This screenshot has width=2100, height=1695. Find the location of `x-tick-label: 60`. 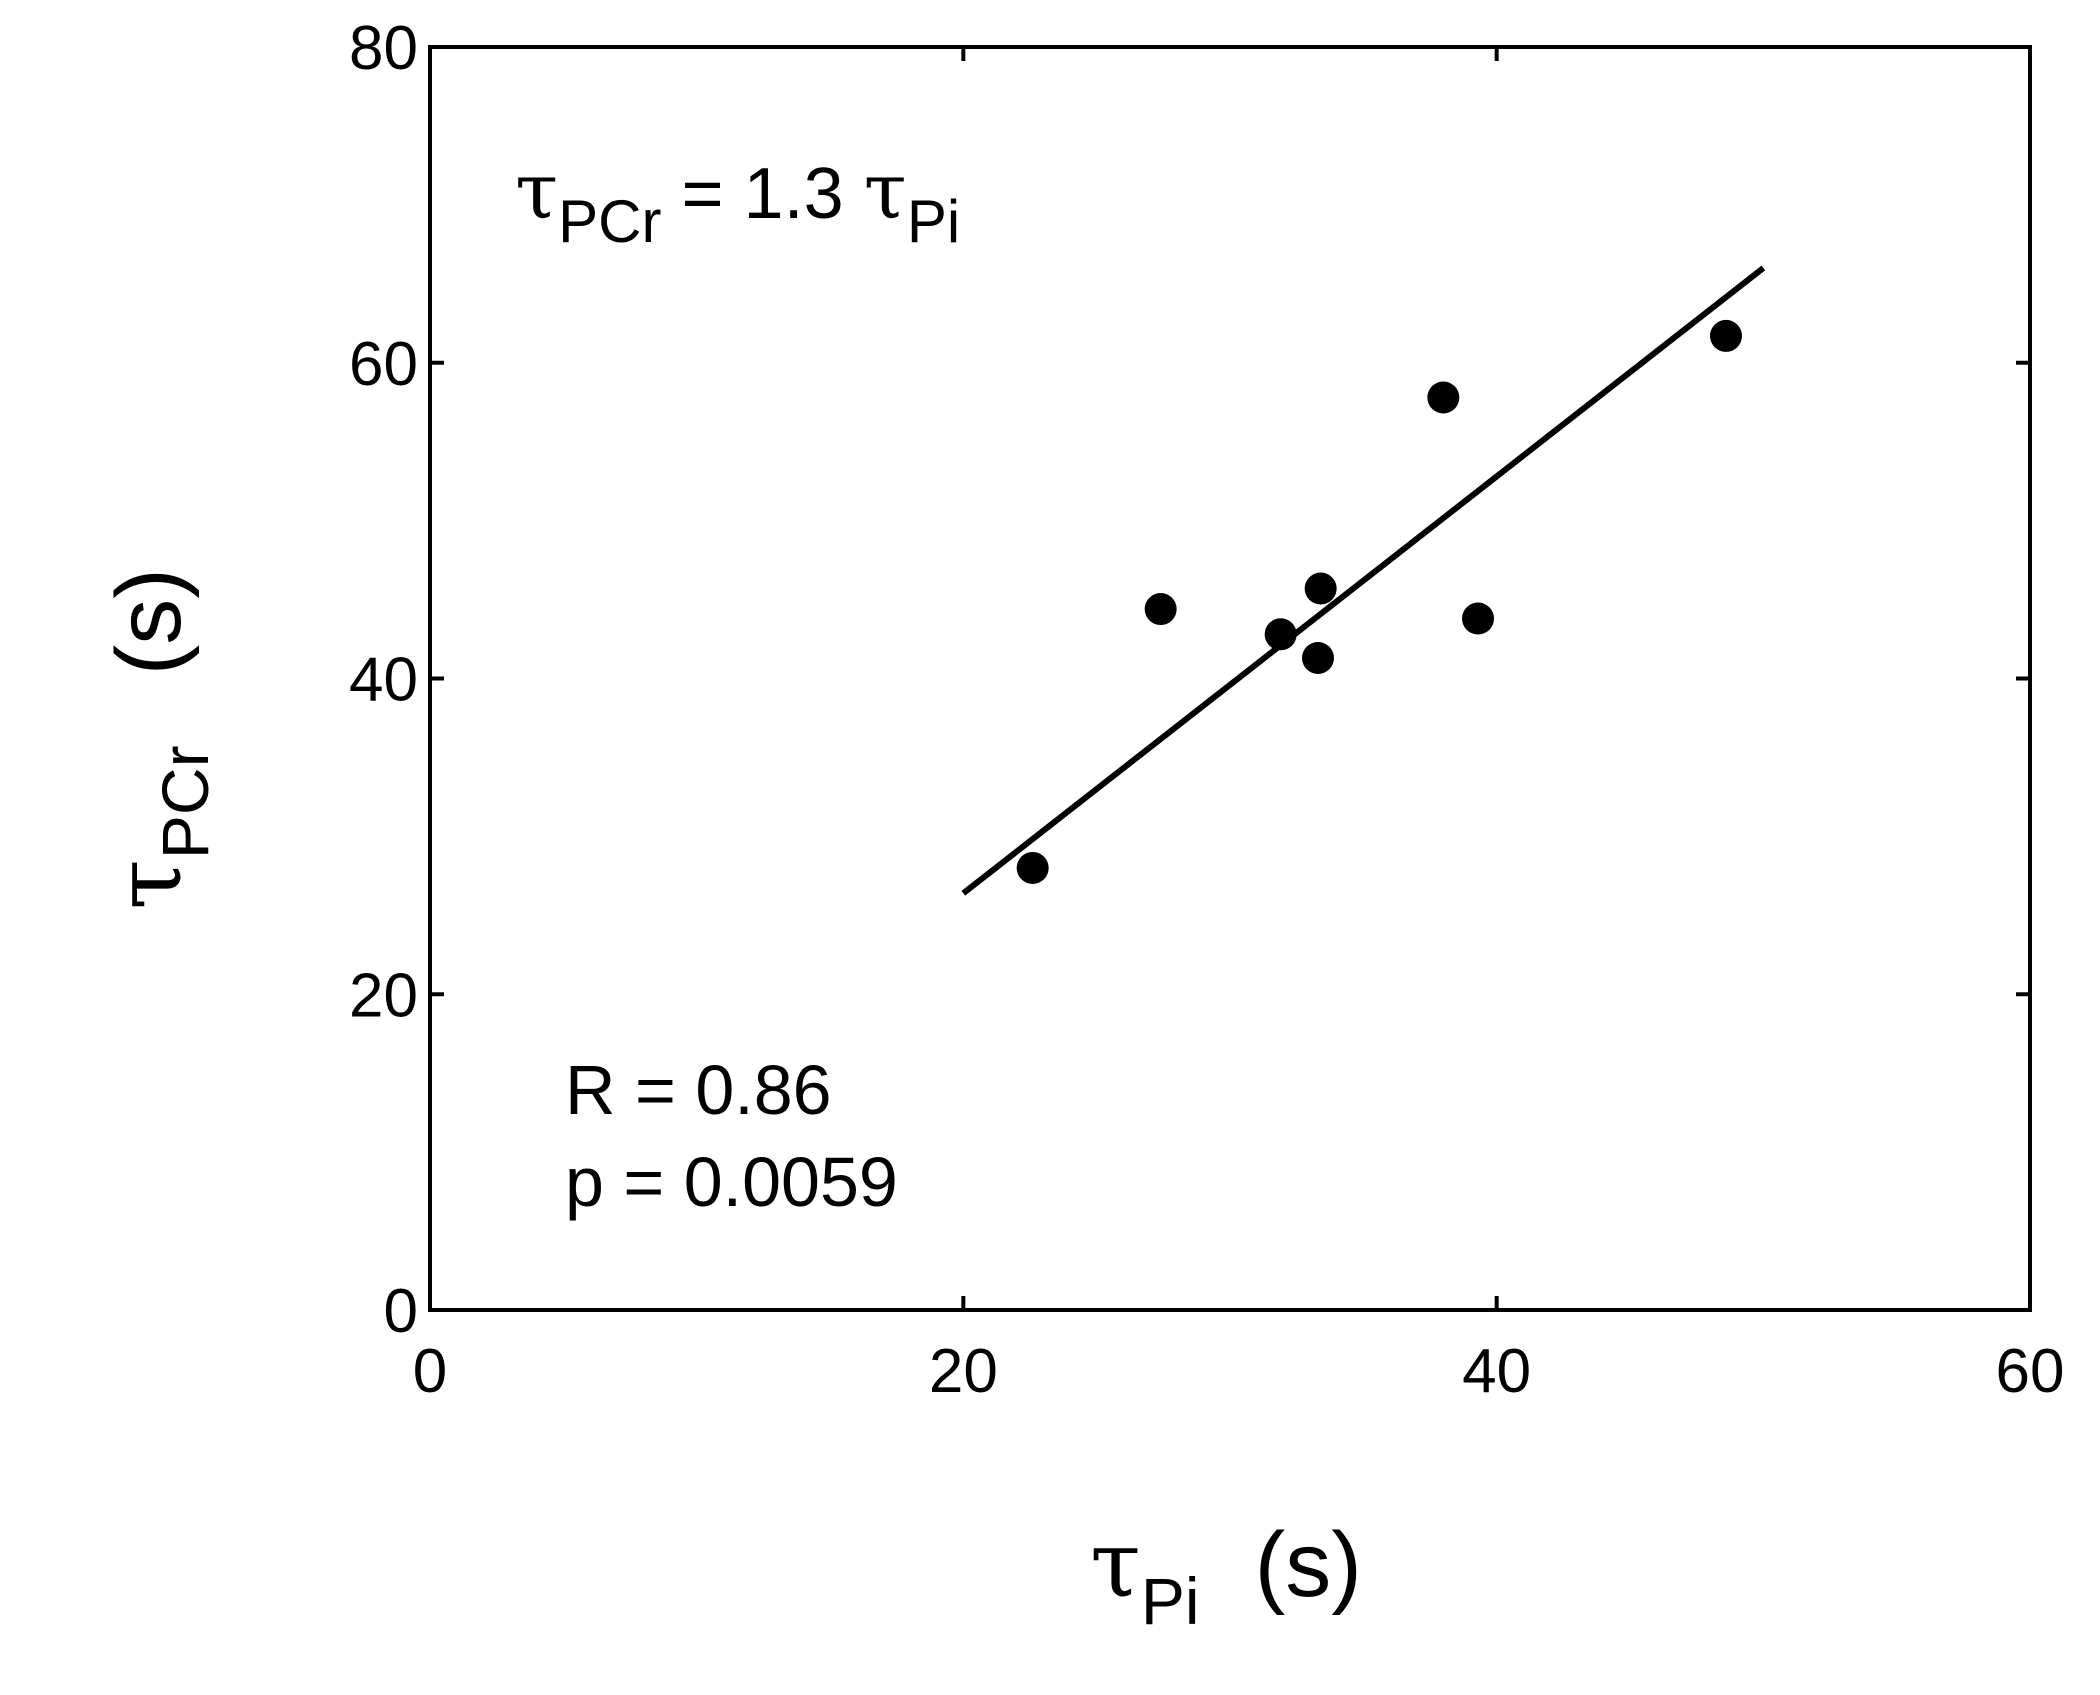

x-tick-label: 60 is located at coordinates (2030, 1371).